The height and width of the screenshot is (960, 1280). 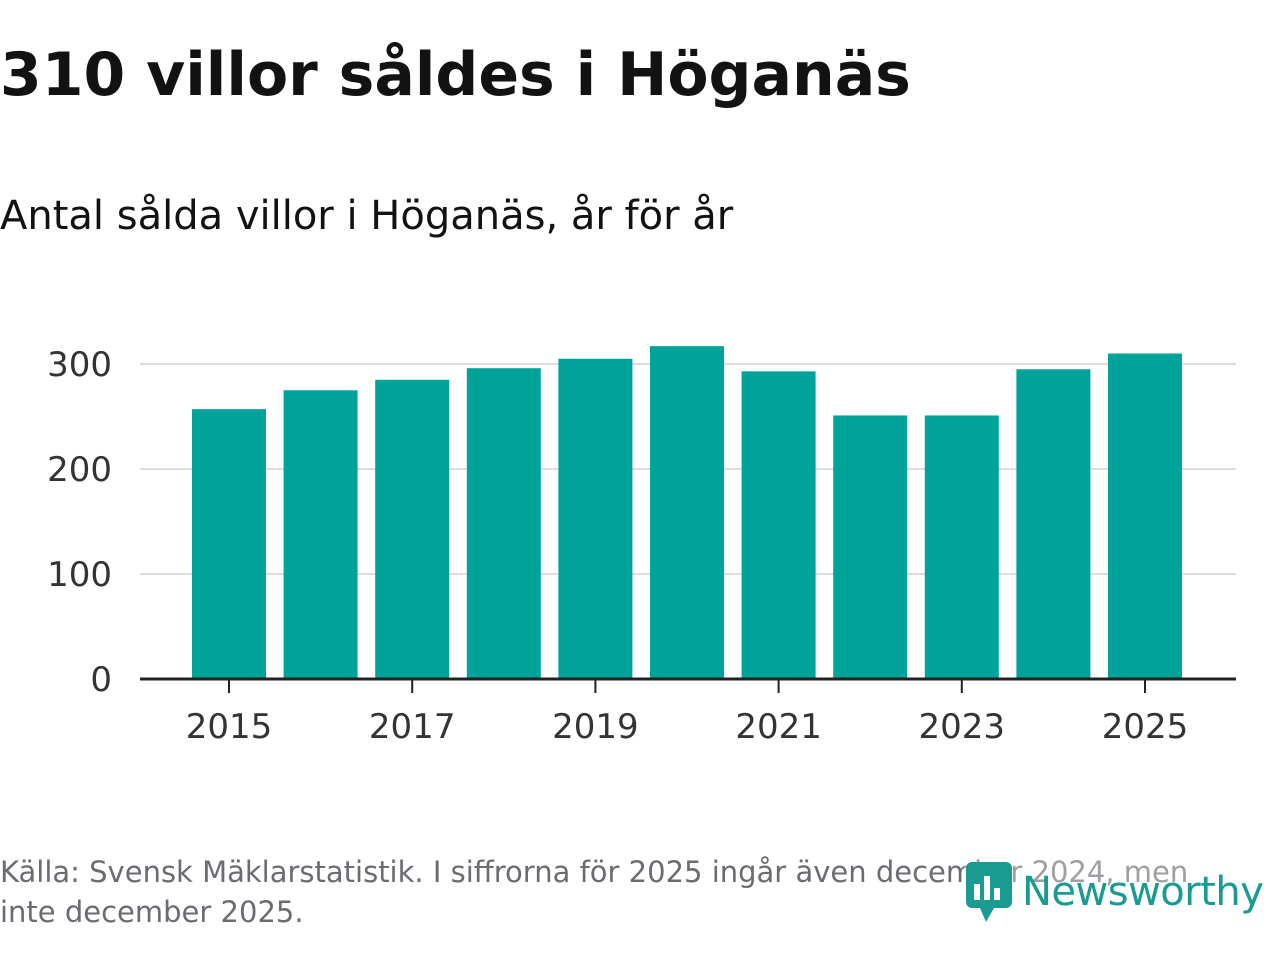 I want to click on bar-2024, so click(x=1053, y=524).